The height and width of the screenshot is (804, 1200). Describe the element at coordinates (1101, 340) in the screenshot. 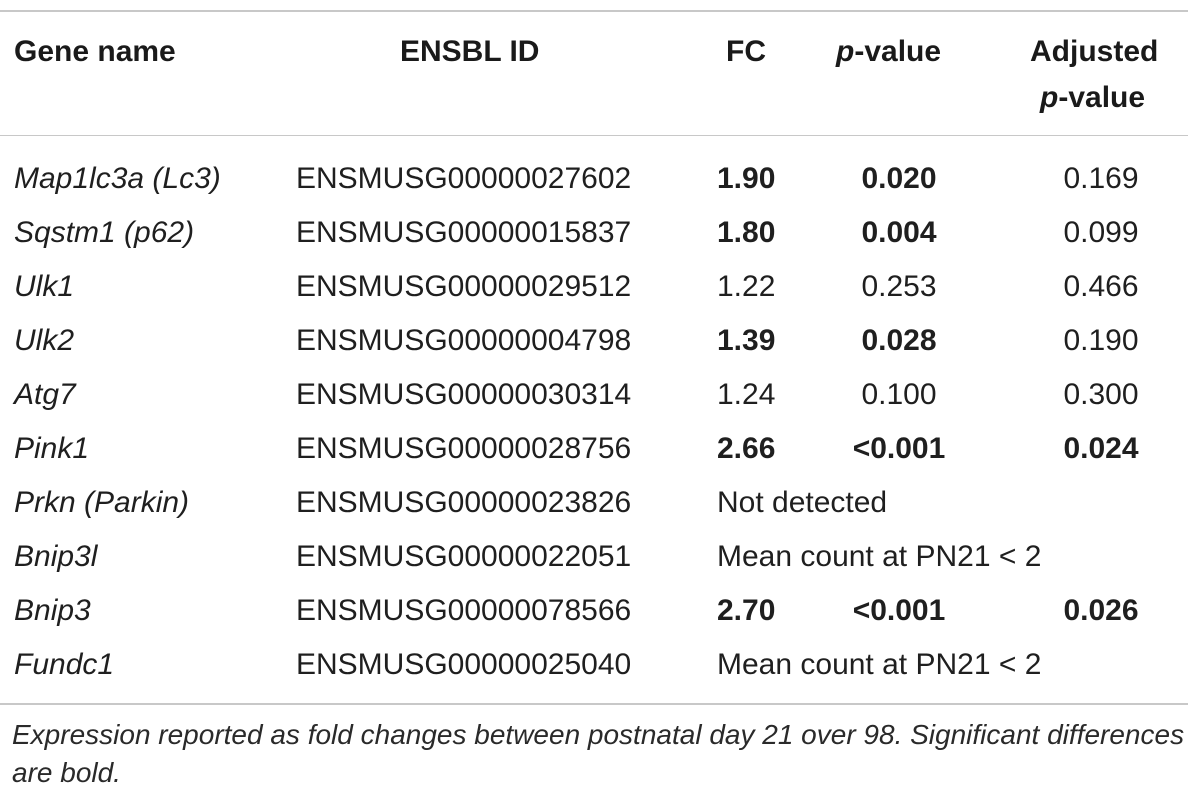

I see `cell-adjusted-p-value: 0.190` at that location.